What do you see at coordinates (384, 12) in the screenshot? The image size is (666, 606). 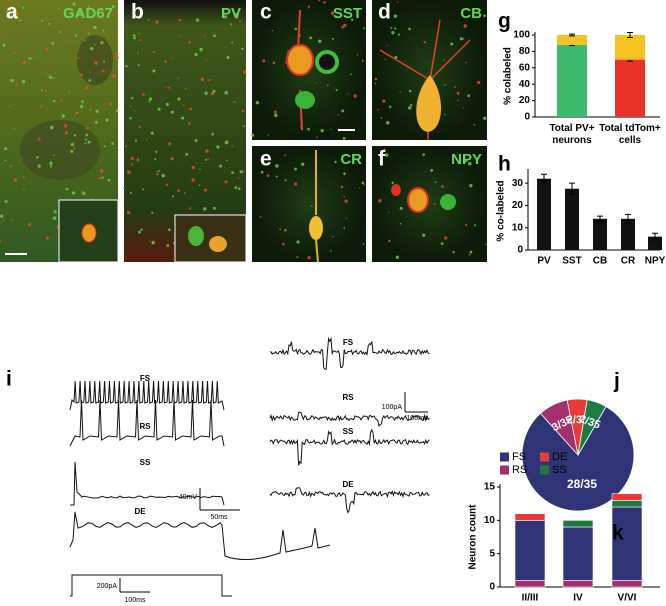 I see `panel-label: d` at bounding box center [384, 12].